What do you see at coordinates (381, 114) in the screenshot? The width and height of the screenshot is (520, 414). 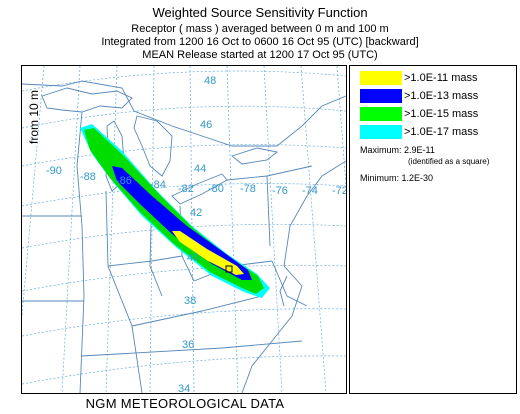 I see `legend-swatch-green` at bounding box center [381, 114].